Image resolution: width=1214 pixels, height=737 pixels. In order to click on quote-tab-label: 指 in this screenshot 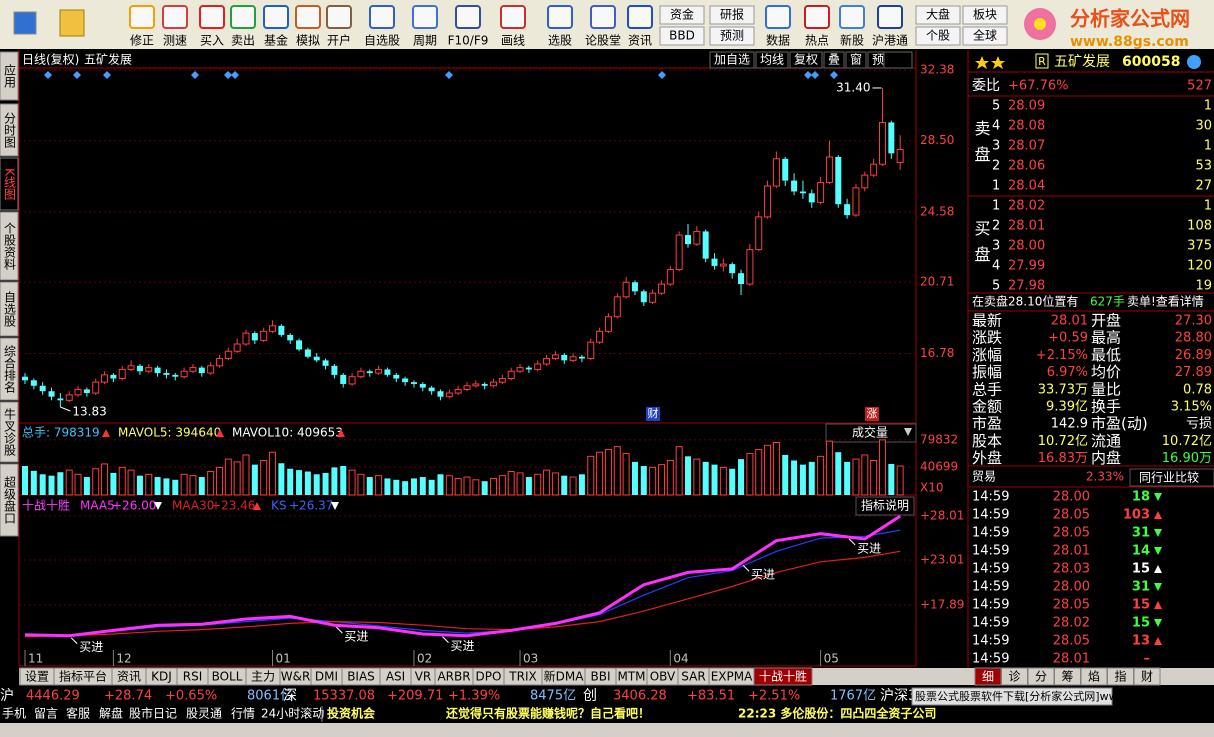, I will do `click(1120, 676)`.